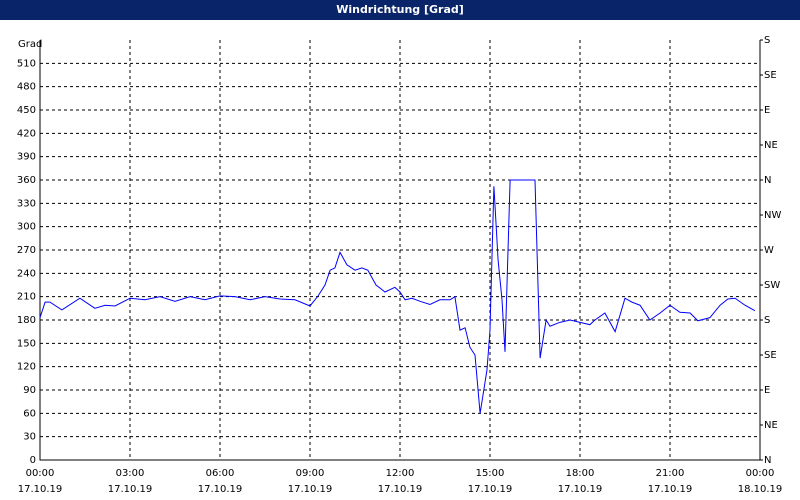 This screenshot has height=500, width=800. What do you see at coordinates (772, 215) in the screenshot?
I see `y2-tick-label: NW` at bounding box center [772, 215].